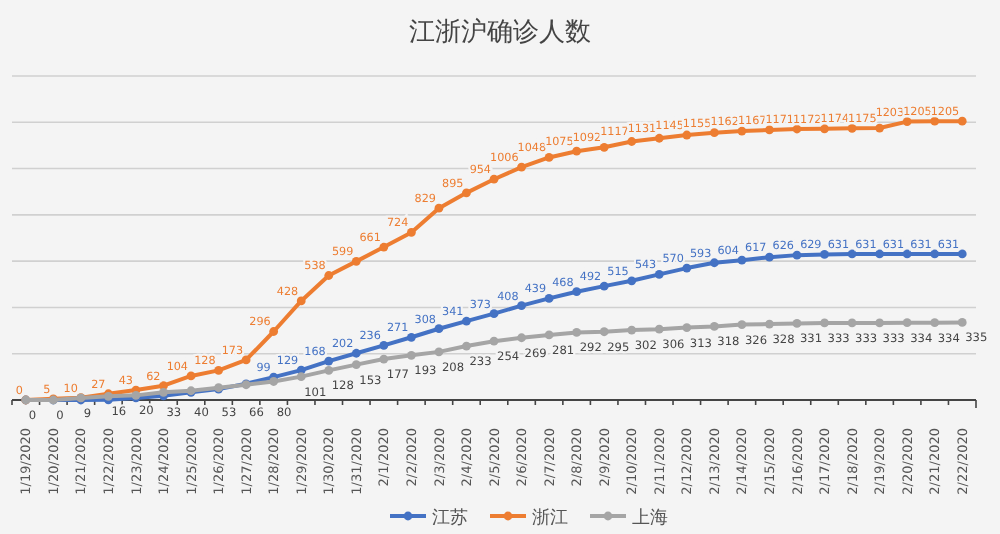 The image size is (1000, 534). Describe the element at coordinates (650, 518) in the screenshot. I see `legend-label: 上海` at that location.